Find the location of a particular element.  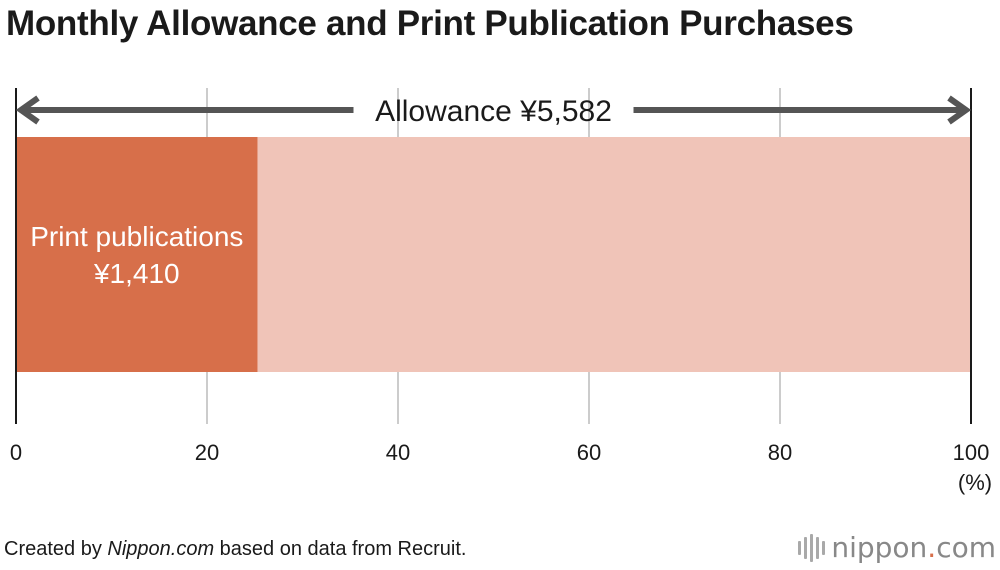

source-prefix: Created by is located at coordinates (56, 549).